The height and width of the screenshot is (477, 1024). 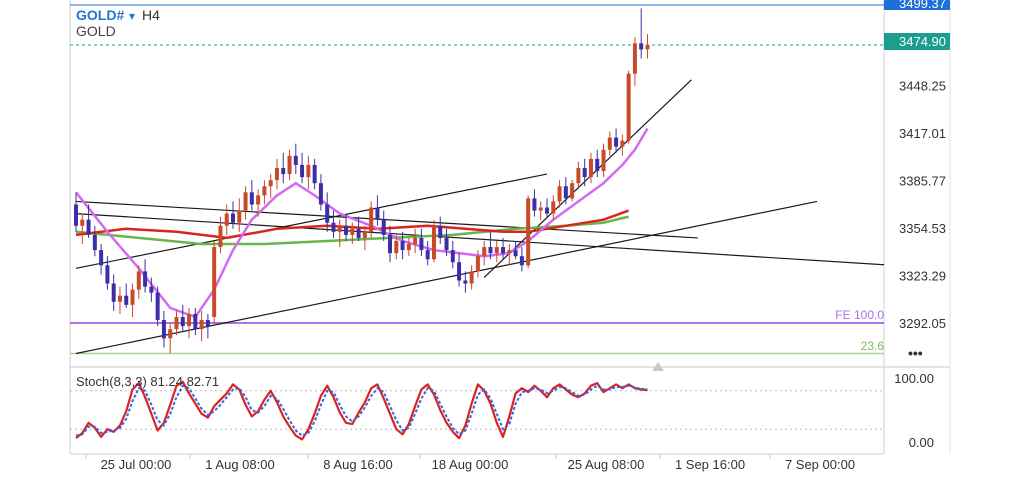 I want to click on current-price-tag: 3474.90, so click(x=922, y=41).